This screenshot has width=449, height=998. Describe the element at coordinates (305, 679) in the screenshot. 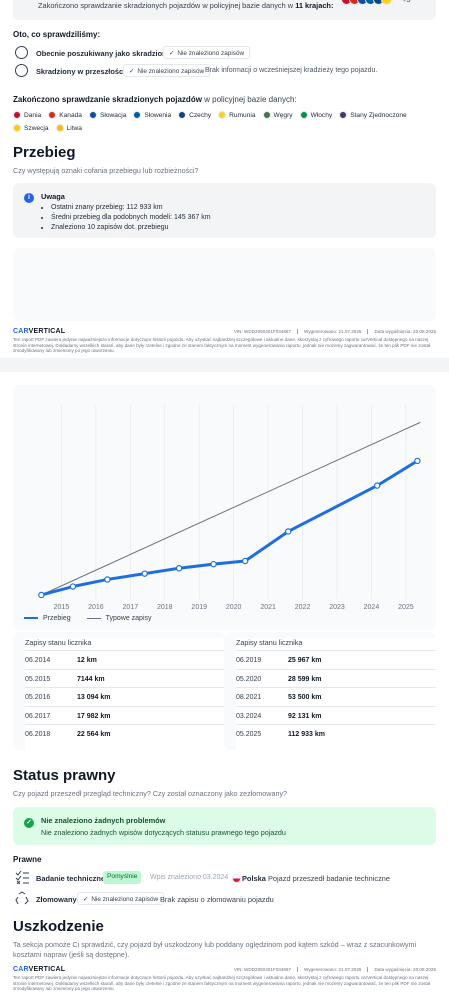

I see `record-km: 28 599 km` at that location.